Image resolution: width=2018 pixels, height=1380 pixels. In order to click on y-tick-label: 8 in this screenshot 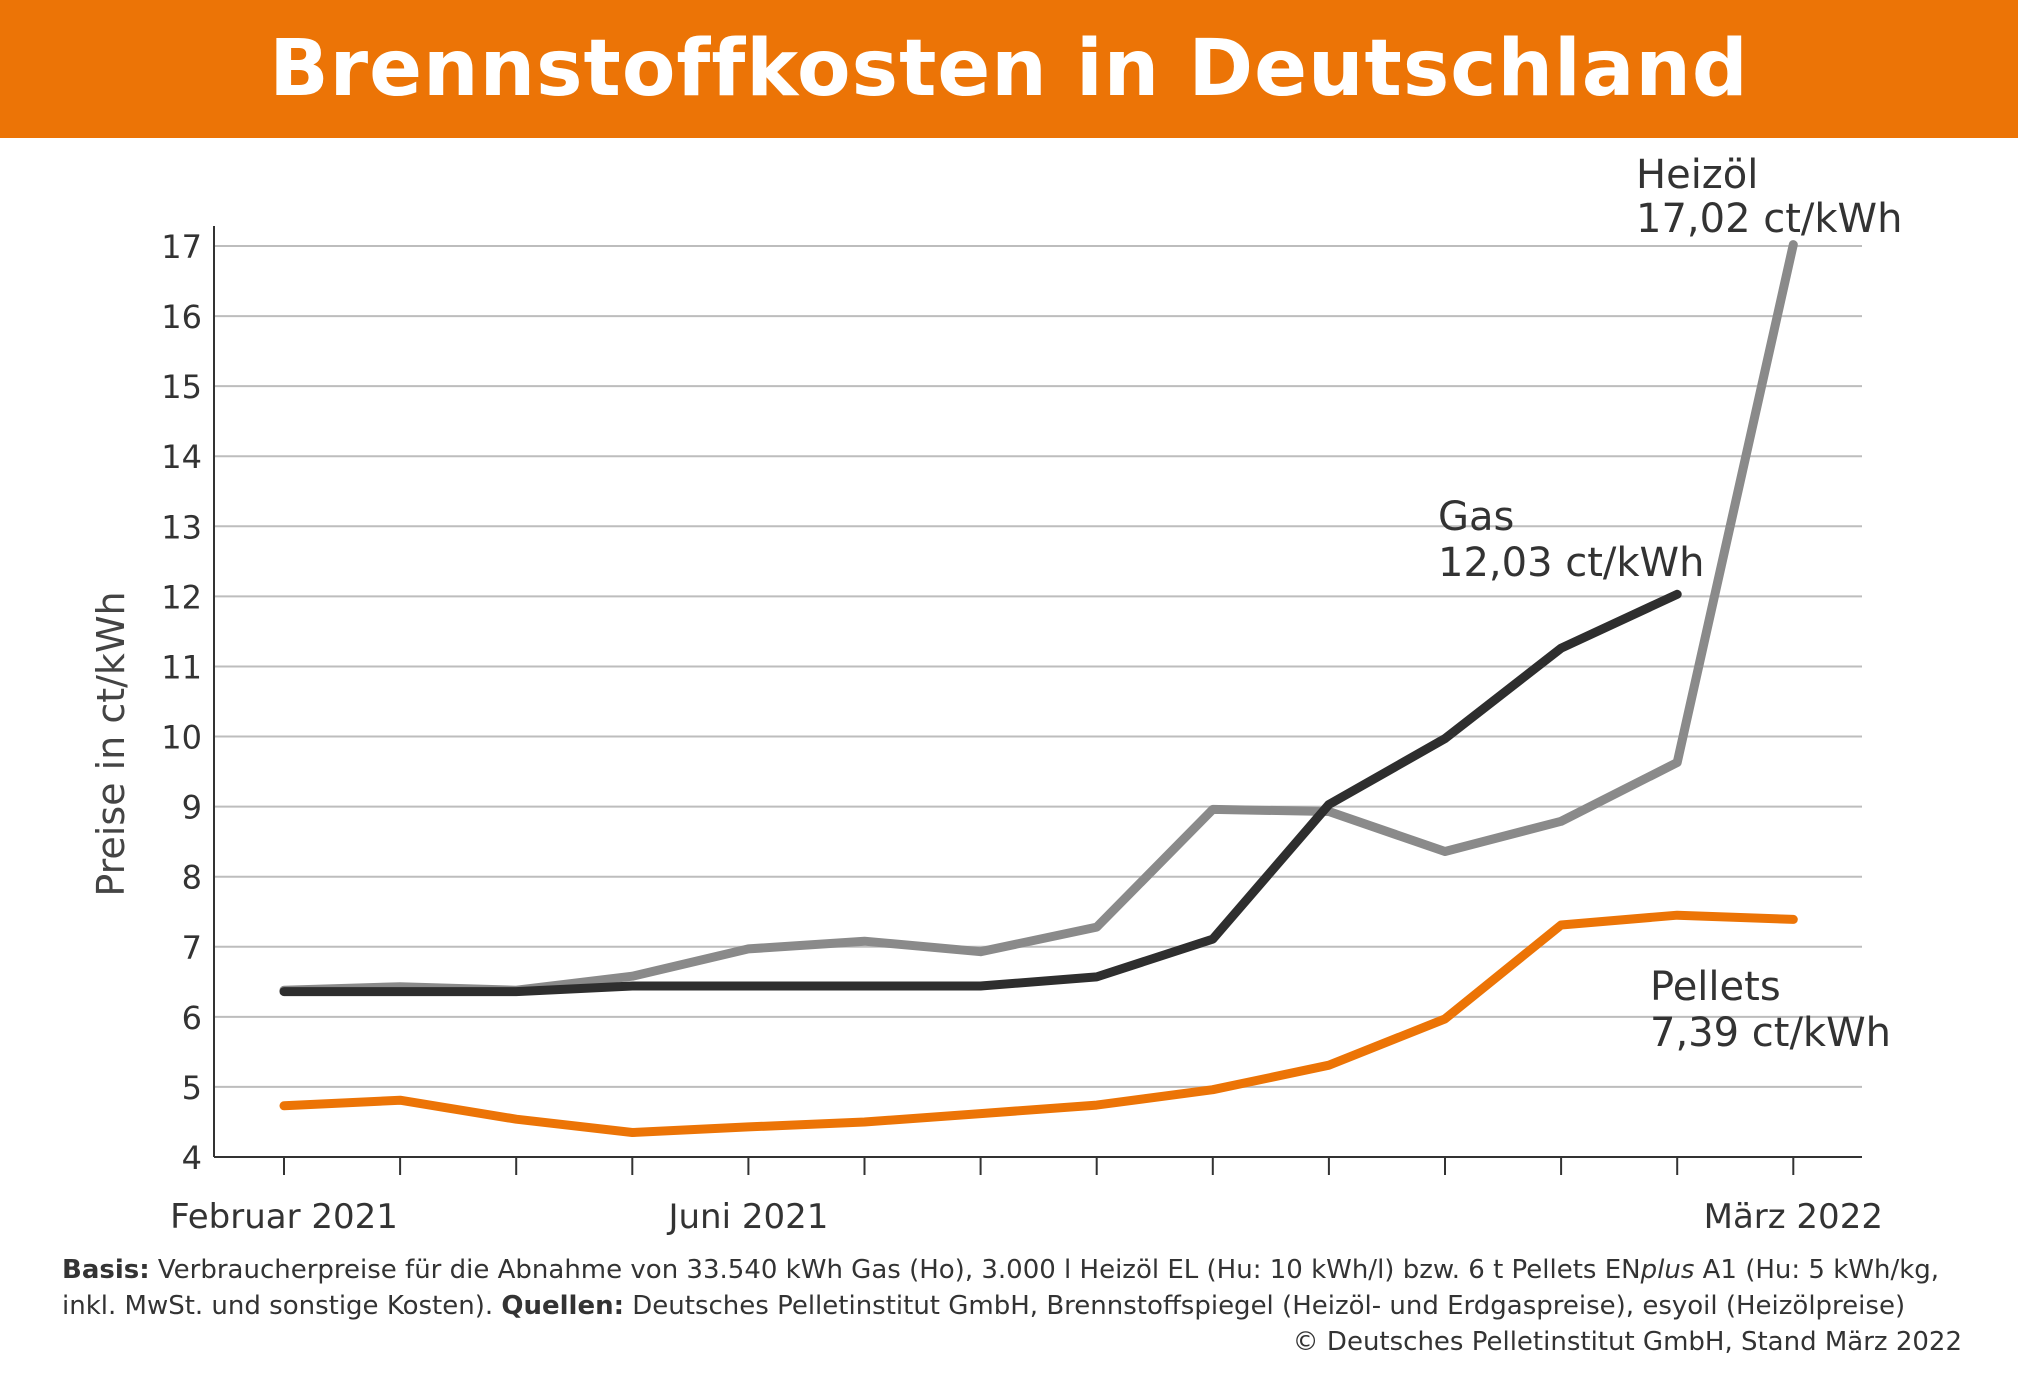, I will do `click(192, 878)`.